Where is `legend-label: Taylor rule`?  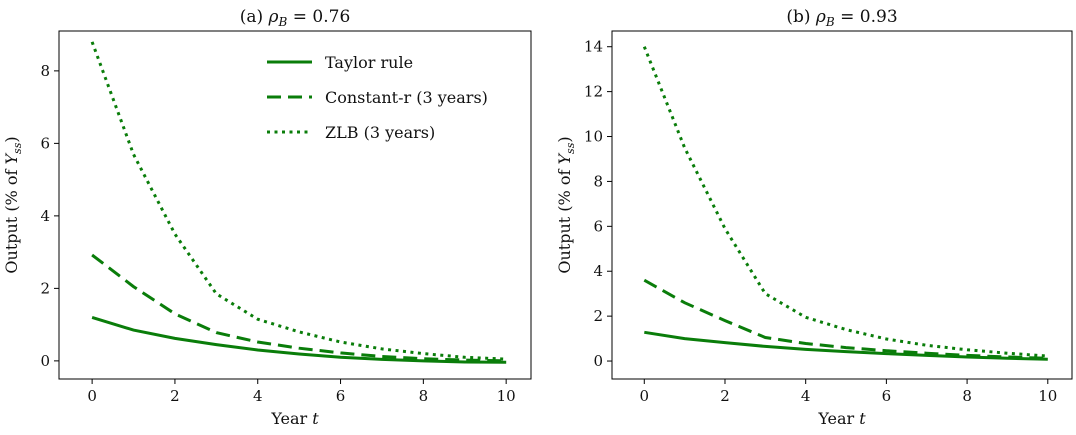
legend-label: Taylor rule is located at coordinates (369, 62).